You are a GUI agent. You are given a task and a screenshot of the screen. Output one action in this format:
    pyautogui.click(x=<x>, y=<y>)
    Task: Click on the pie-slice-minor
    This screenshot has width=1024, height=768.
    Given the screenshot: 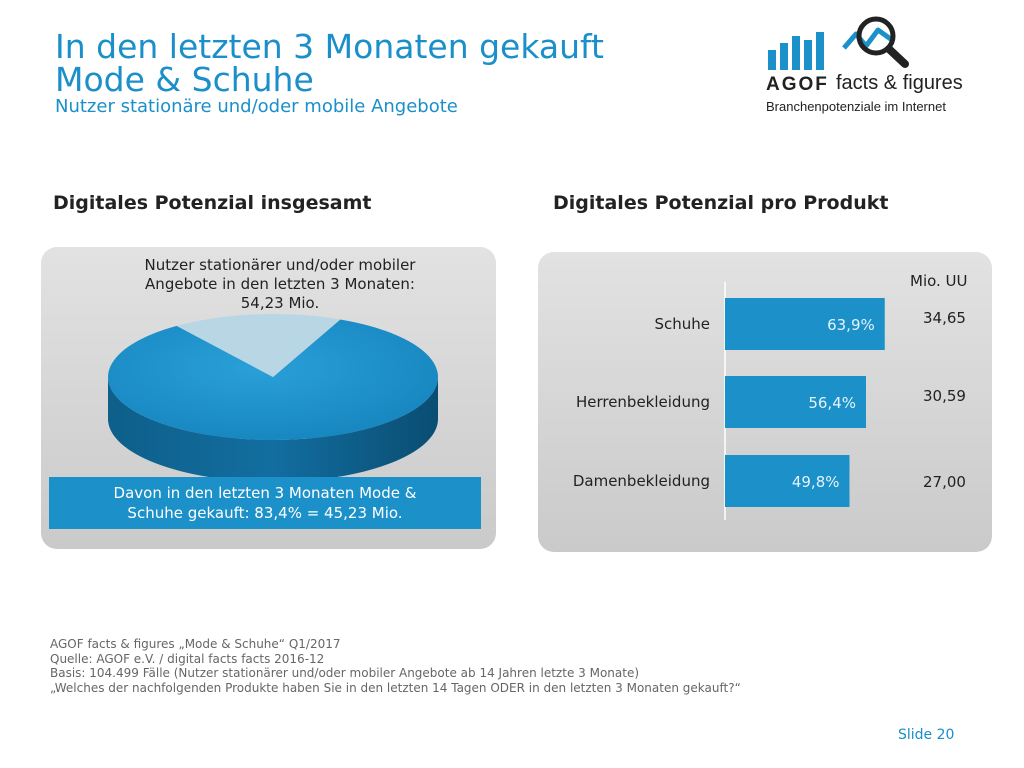 What is the action you would take?
    pyautogui.click(x=258, y=345)
    